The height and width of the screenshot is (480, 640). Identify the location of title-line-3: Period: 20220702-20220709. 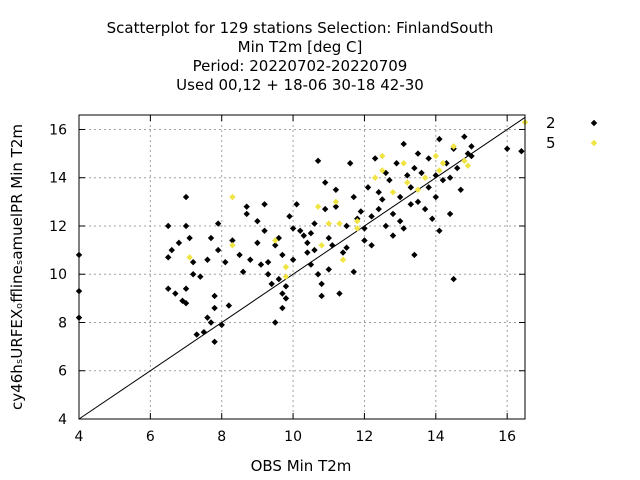
(300, 66).